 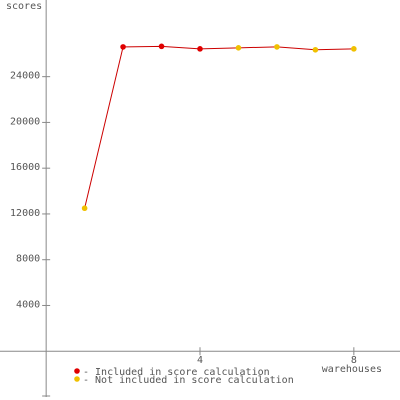 I want to click on x-tick-label: 4, so click(x=200, y=360).